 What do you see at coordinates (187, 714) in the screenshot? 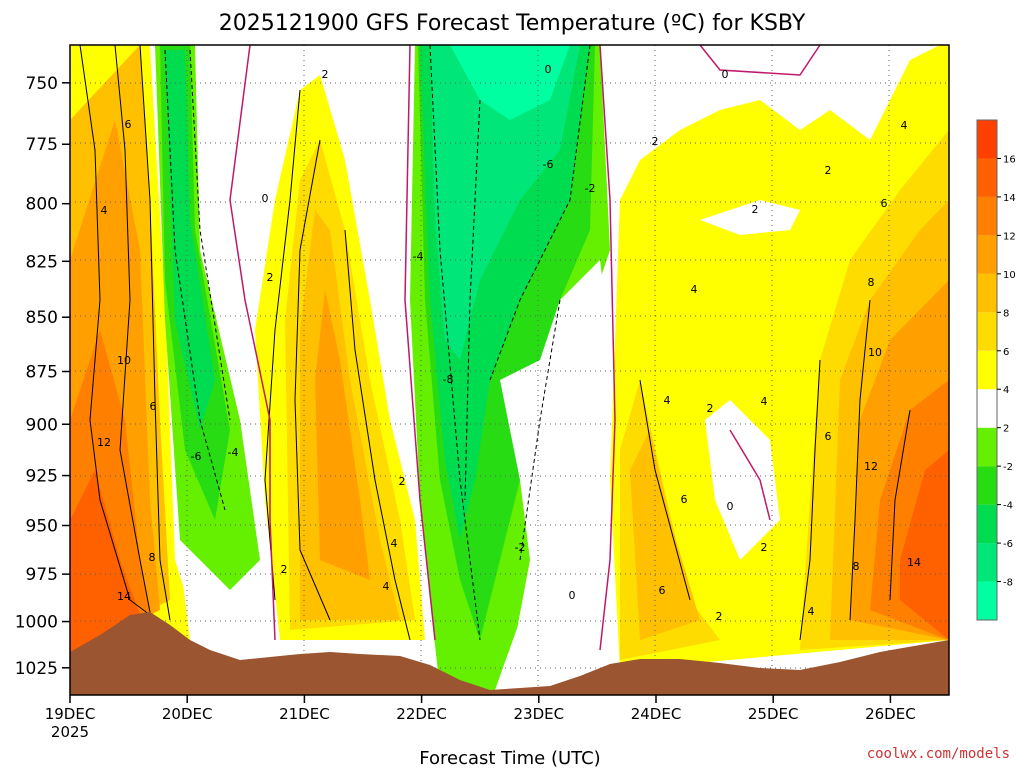
I see `x-tick-label: 20DEC` at bounding box center [187, 714].